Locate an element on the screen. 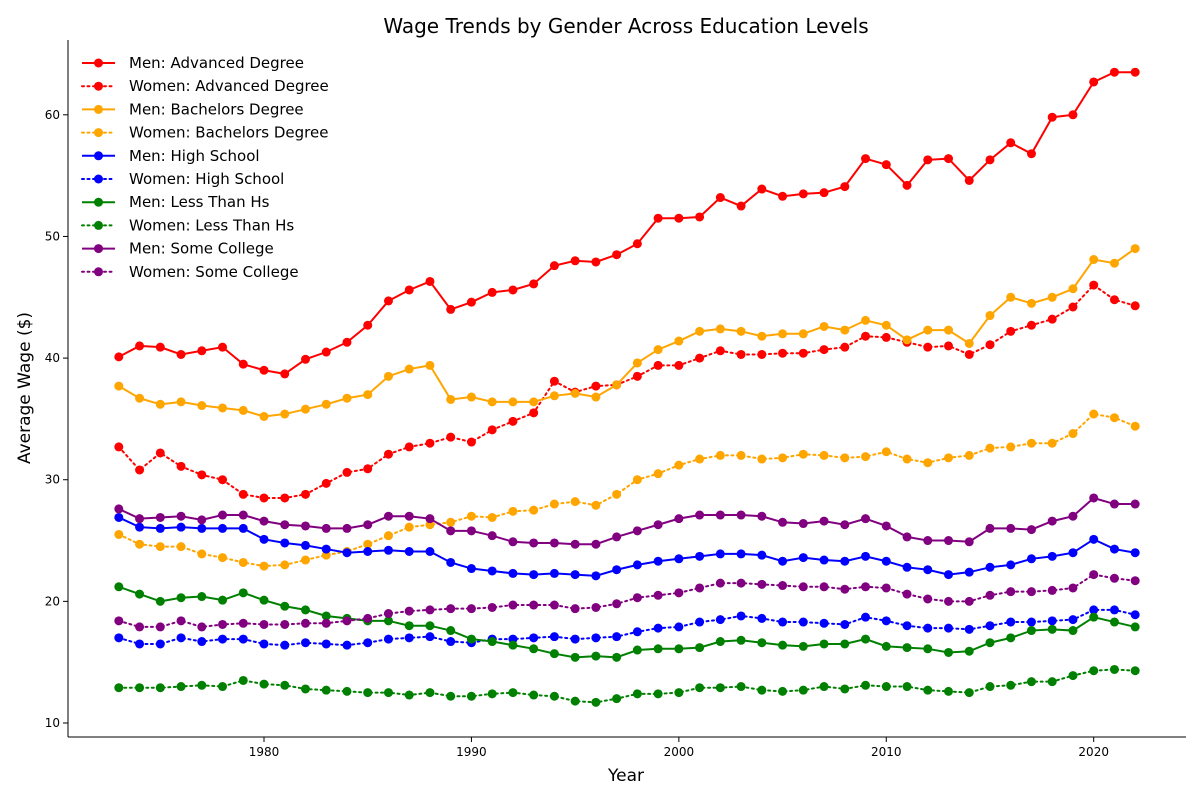 The image size is (1200, 800). legend-label: Women: High School is located at coordinates (206, 179).